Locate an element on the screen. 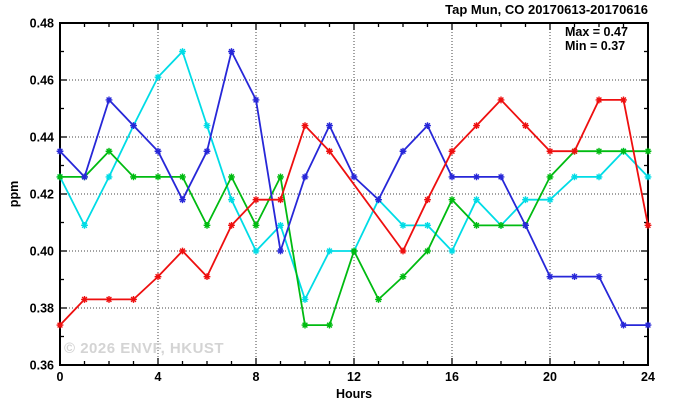 The image size is (674, 409). x-tick-label: 4 is located at coordinates (158, 377).